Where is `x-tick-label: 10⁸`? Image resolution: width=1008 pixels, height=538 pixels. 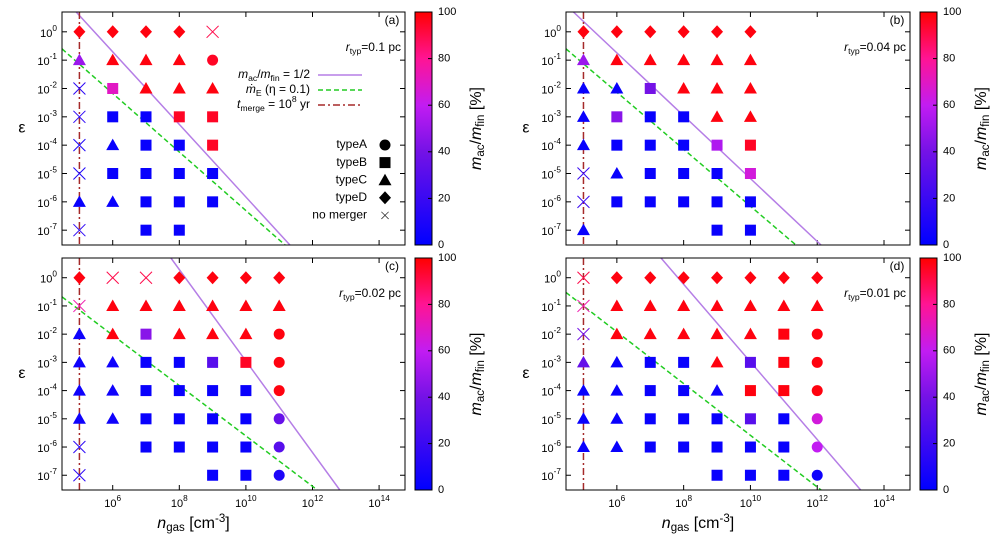
x-tick-label: 10⁸ is located at coordinates (179, 502).